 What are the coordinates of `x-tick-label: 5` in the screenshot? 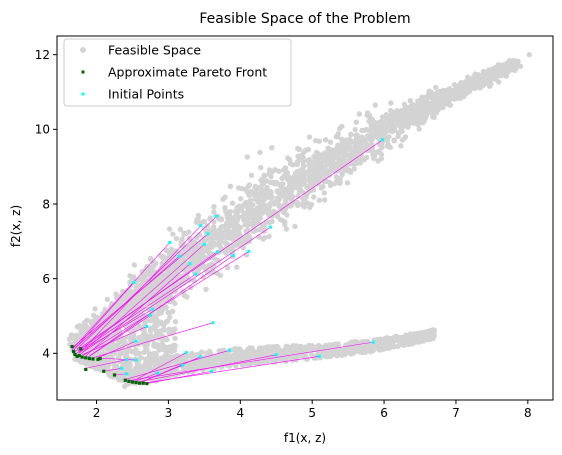 It's located at (312, 413).